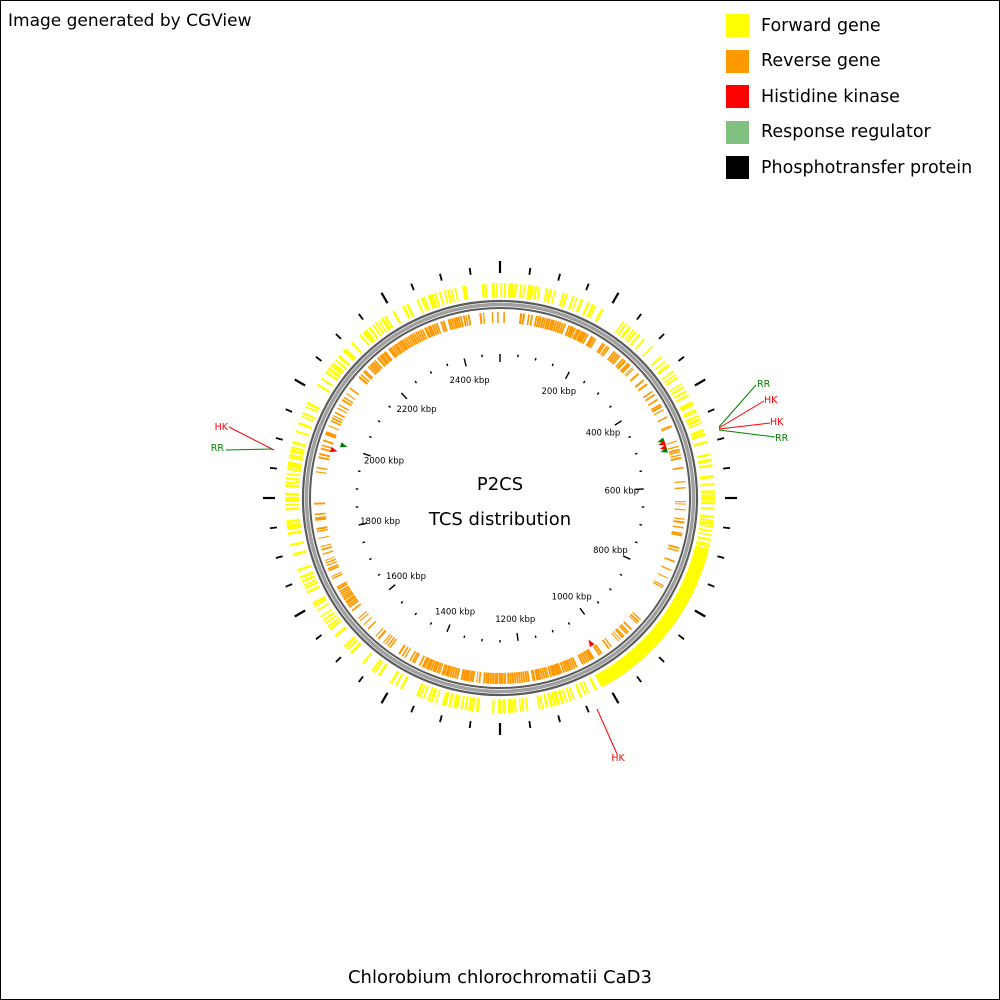 This screenshot has height=1000, width=1000. What do you see at coordinates (737, 61) in the screenshot?
I see `reverse-gene-swatch` at bounding box center [737, 61].